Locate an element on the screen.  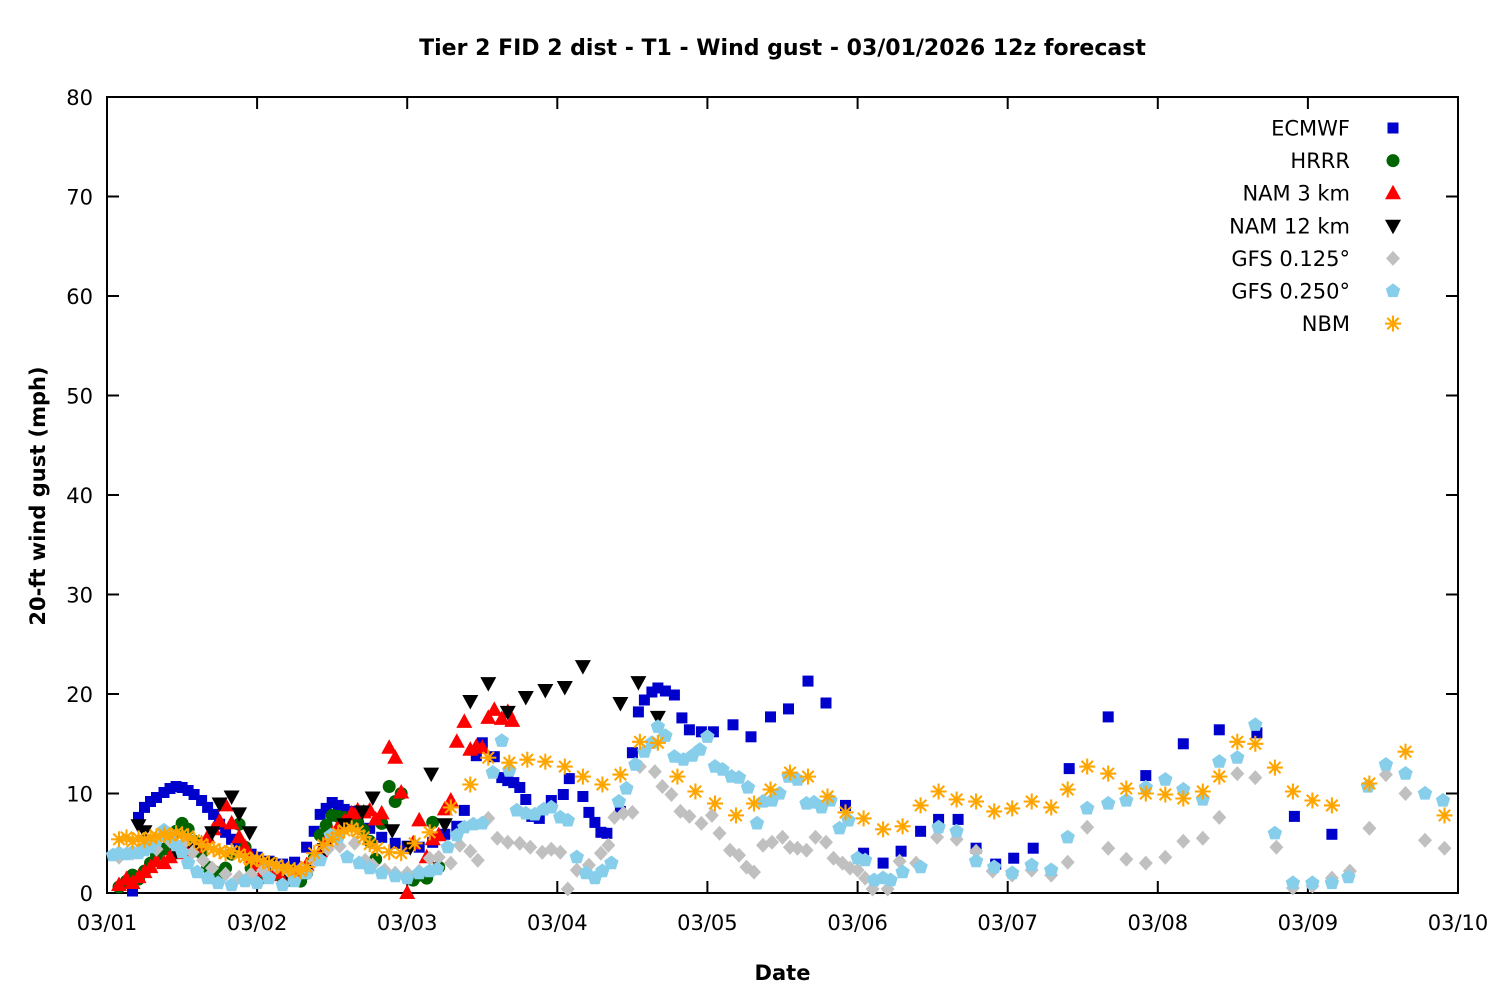
y-axis-tick-labels: 0 10 20 30 40 50 60 70 80 is located at coordinates (79, 496).